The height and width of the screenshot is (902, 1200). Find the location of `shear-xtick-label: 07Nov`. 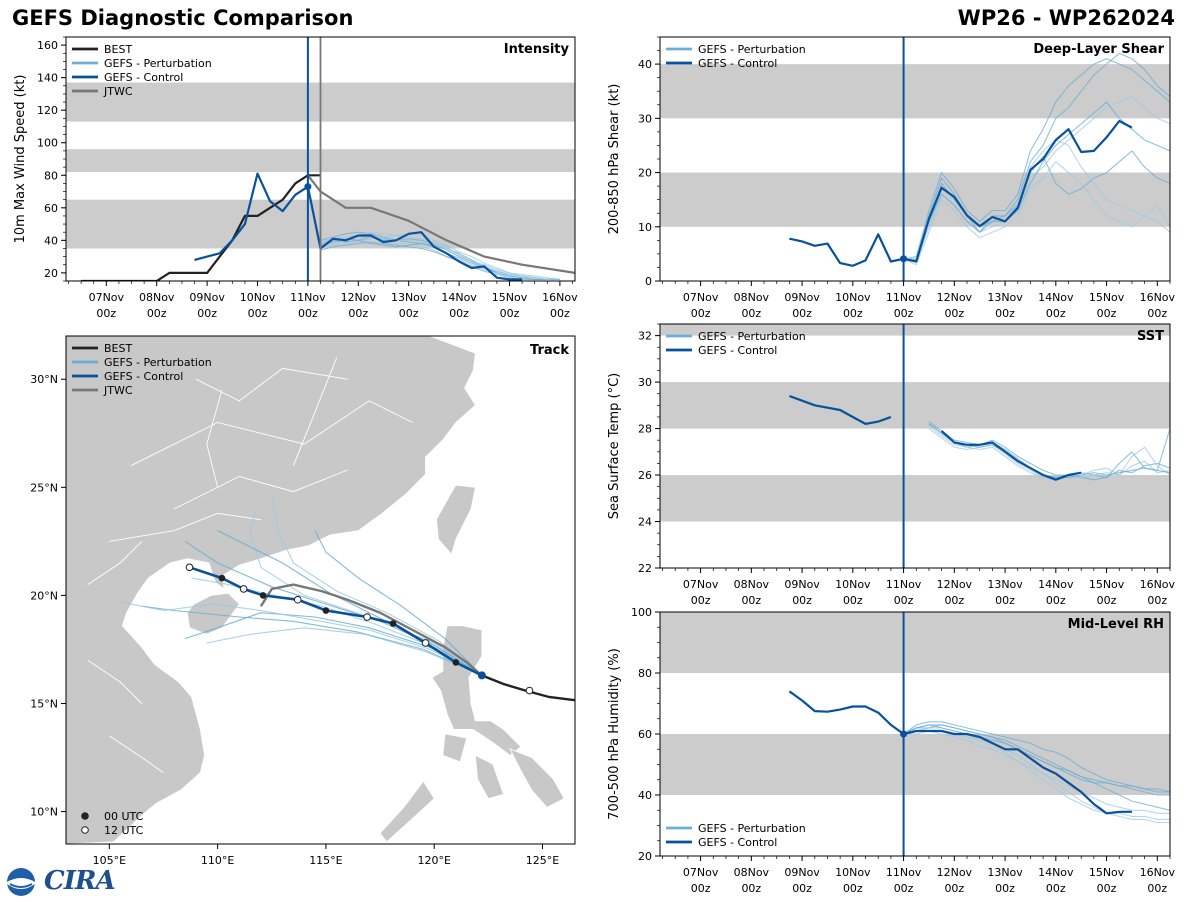

shear-xtick-label: 07Nov is located at coordinates (701, 297).